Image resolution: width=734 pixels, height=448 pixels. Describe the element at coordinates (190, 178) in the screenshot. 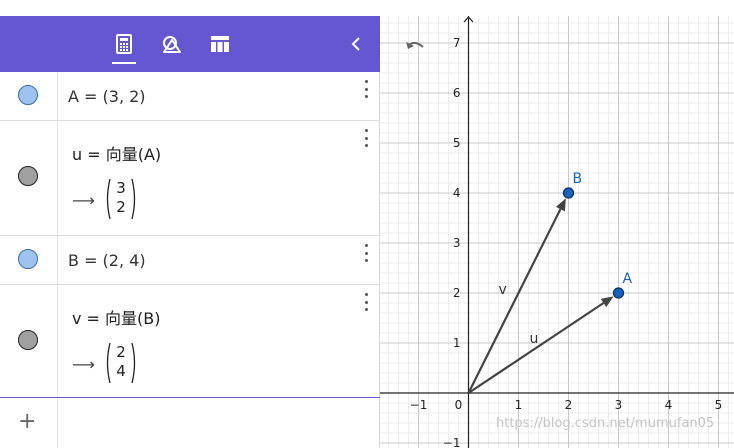

I see `algebra-row-vector-u: u = 向量(A) ⟶ 3 2` at that location.